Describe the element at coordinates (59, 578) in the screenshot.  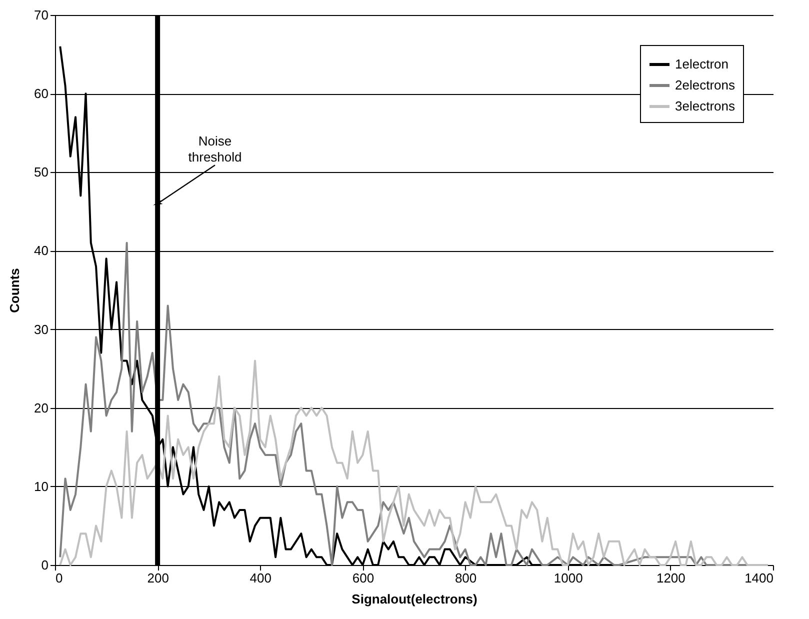
I see `x-tick-label: 0` at that location.